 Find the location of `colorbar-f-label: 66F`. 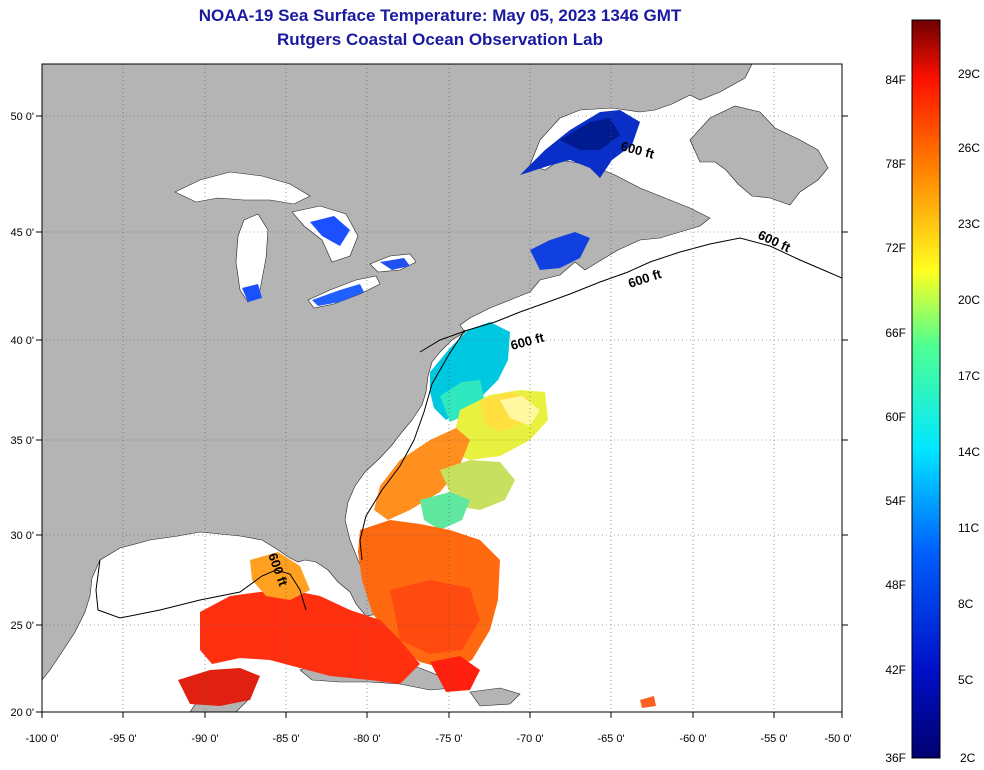

colorbar-f-label: 66F is located at coordinates (895, 333).